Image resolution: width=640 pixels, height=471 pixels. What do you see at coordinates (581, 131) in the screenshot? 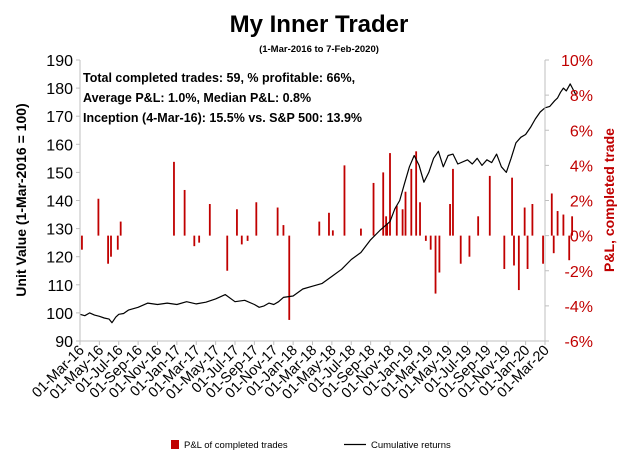
I see `right-axis-tick-label: 6%` at bounding box center [581, 131].